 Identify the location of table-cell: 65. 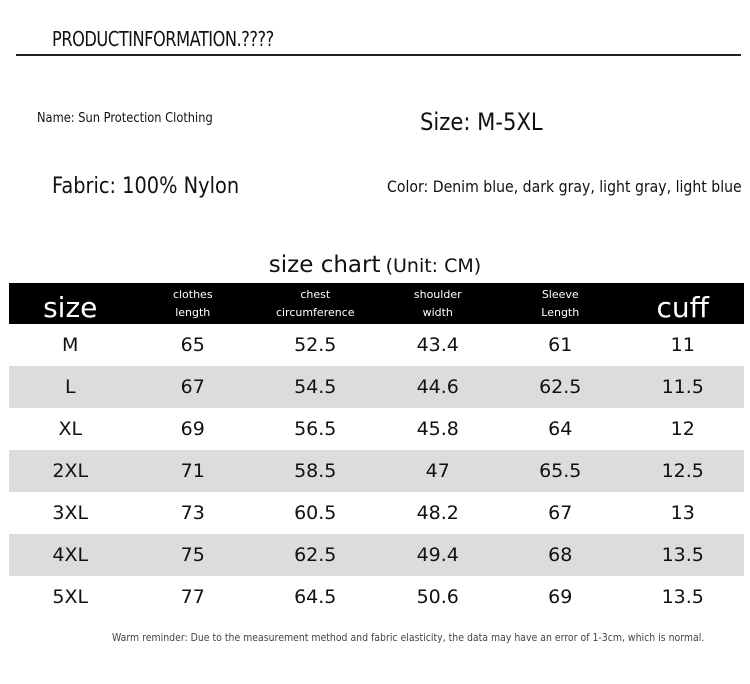
(192, 345).